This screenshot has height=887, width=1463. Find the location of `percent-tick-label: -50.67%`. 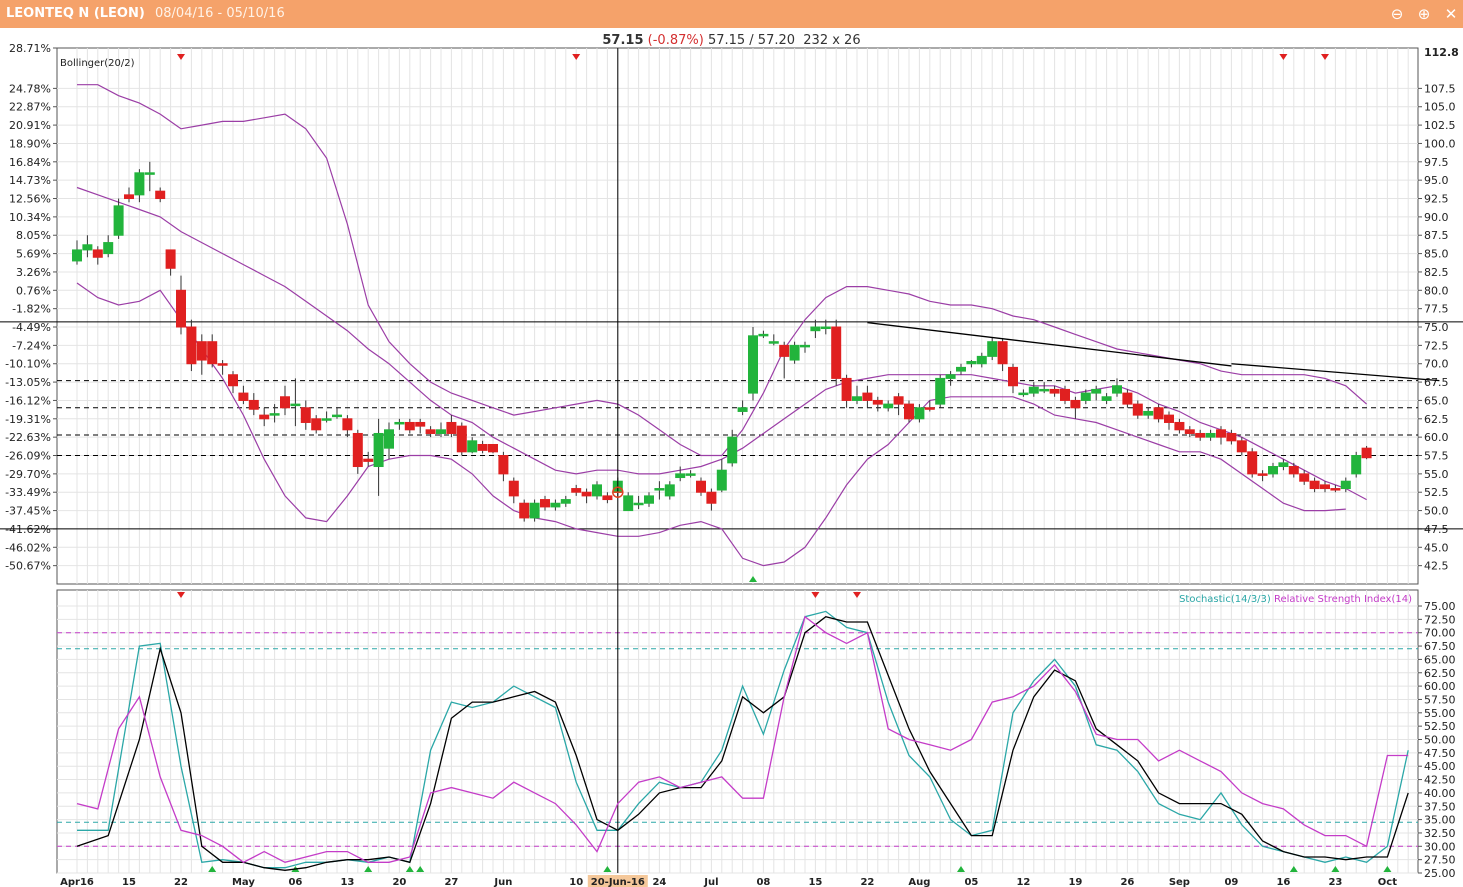

percent-tick-label: -50.67% is located at coordinates (28, 566).